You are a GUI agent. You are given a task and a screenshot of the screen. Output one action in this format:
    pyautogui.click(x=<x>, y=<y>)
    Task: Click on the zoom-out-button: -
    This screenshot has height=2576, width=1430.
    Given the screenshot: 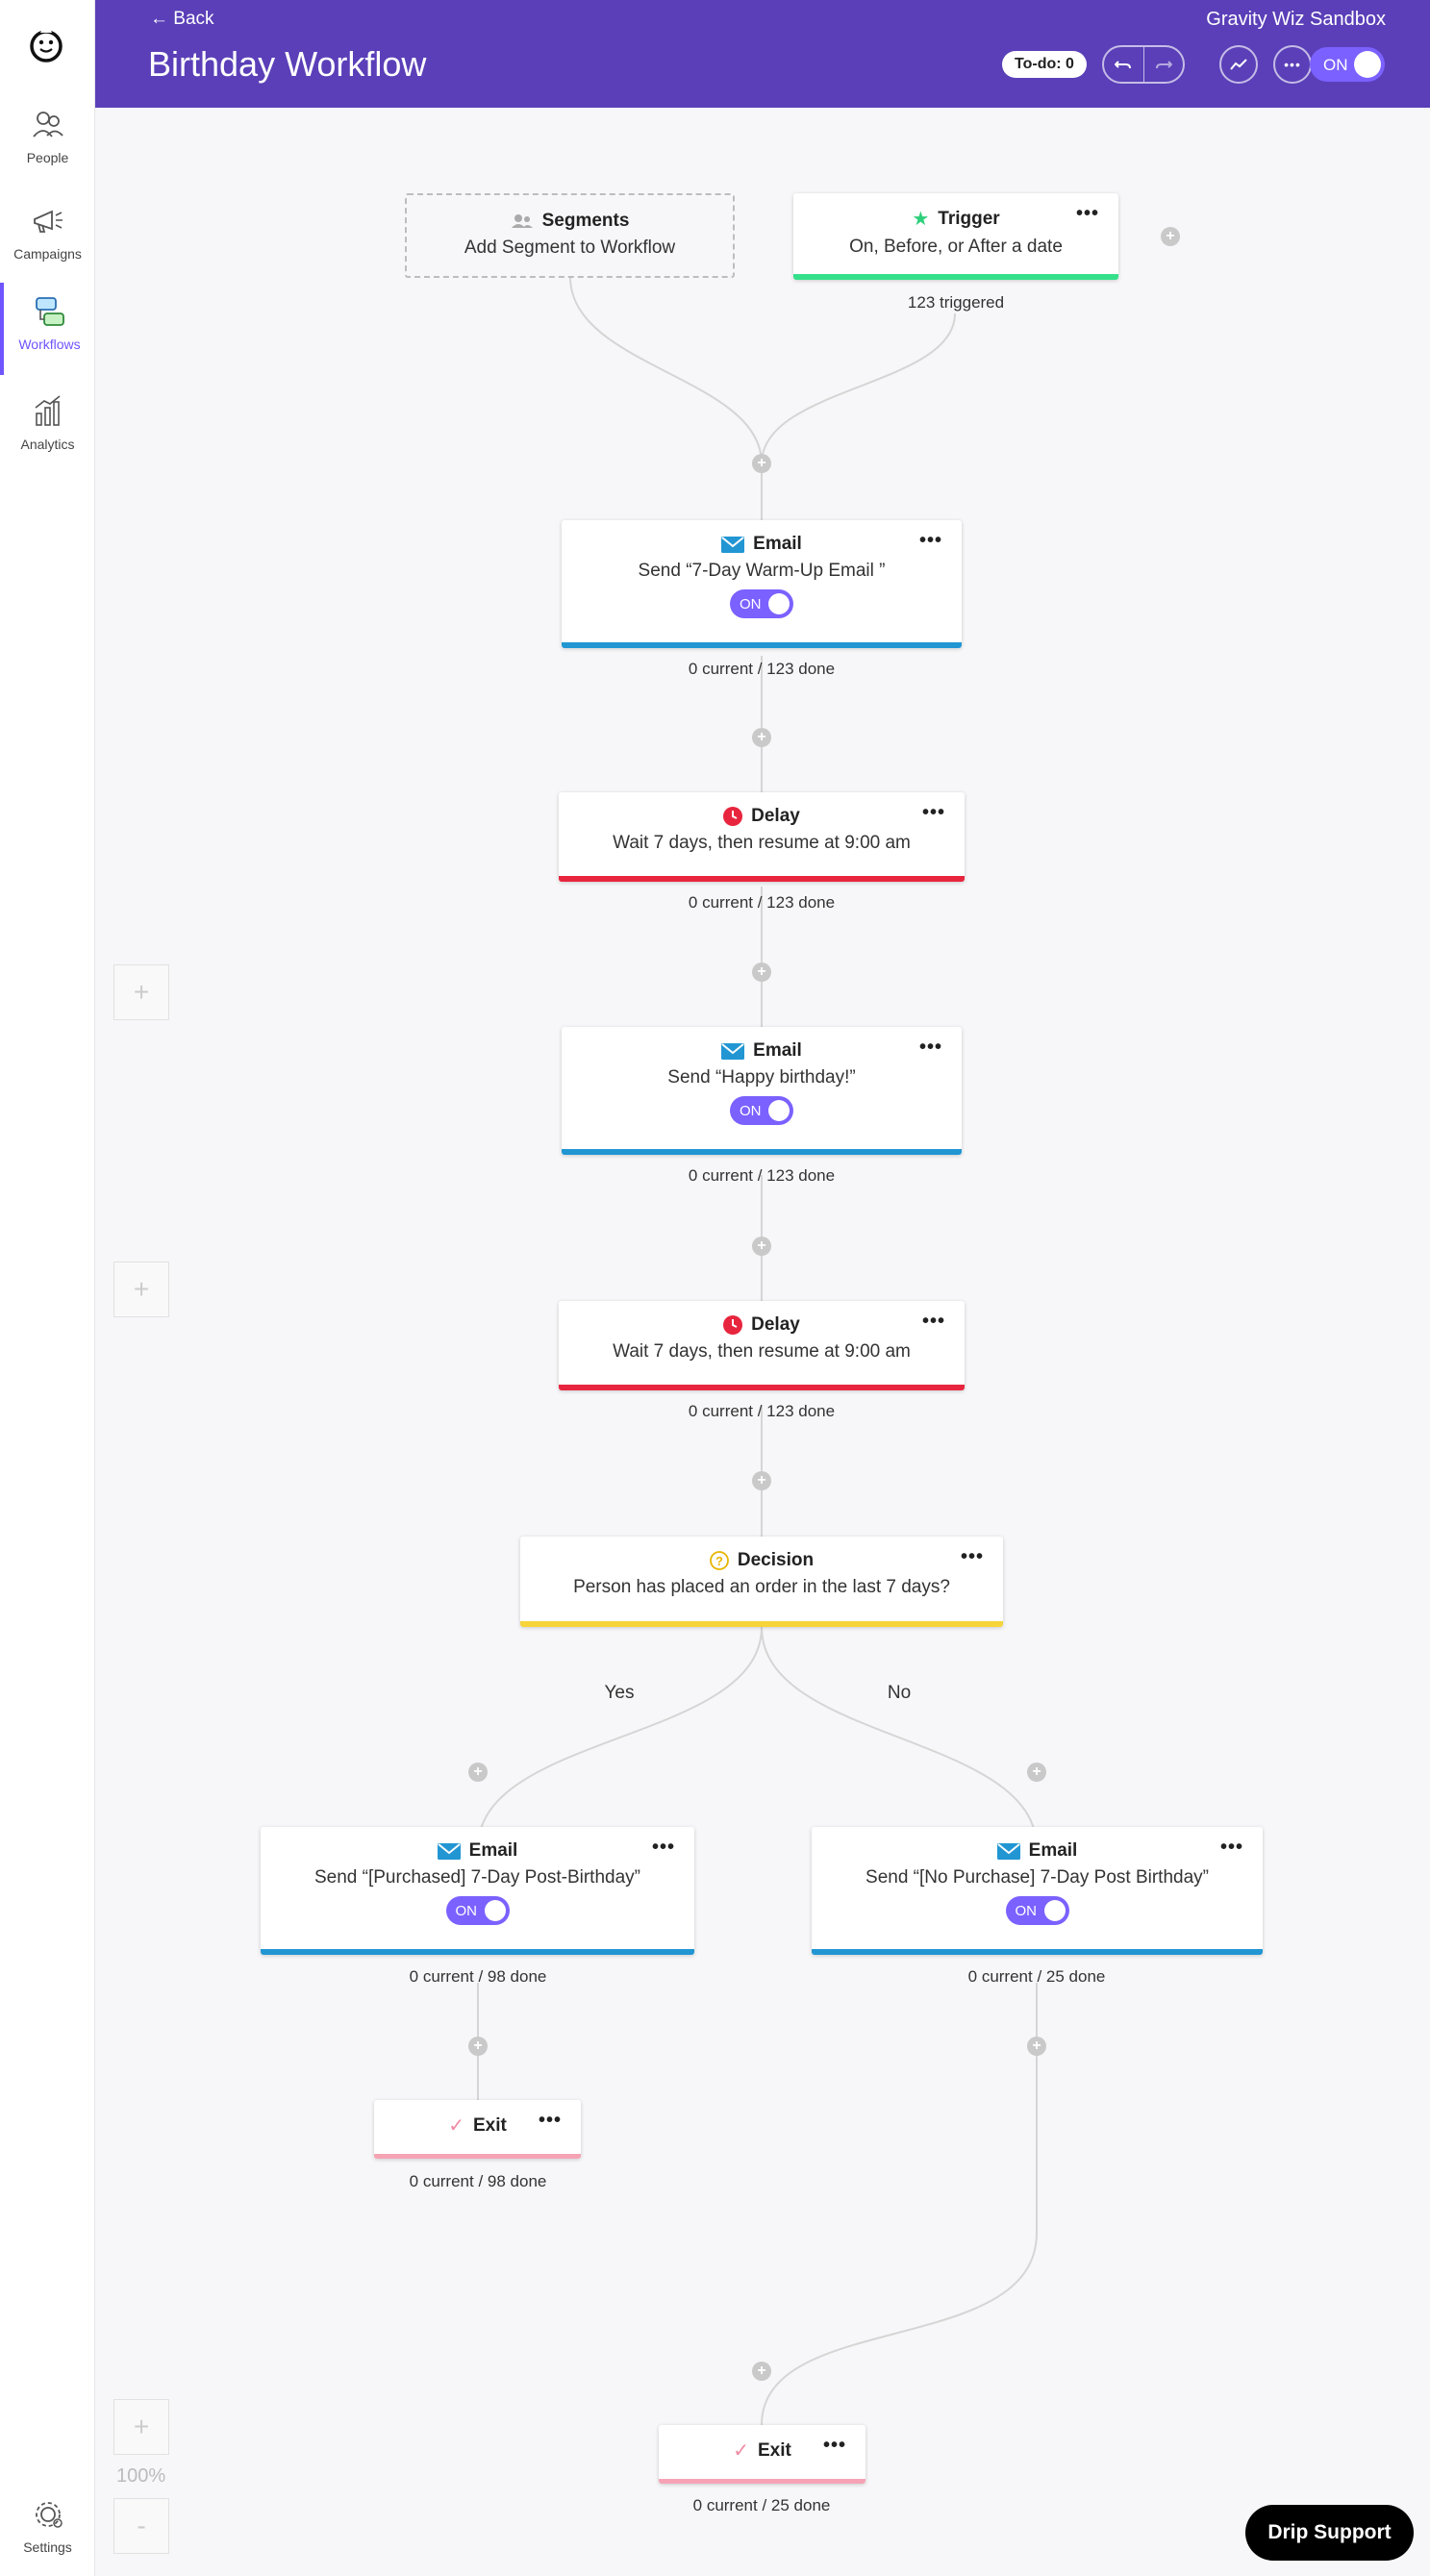 What is the action you would take?
    pyautogui.click(x=141, y=2526)
    